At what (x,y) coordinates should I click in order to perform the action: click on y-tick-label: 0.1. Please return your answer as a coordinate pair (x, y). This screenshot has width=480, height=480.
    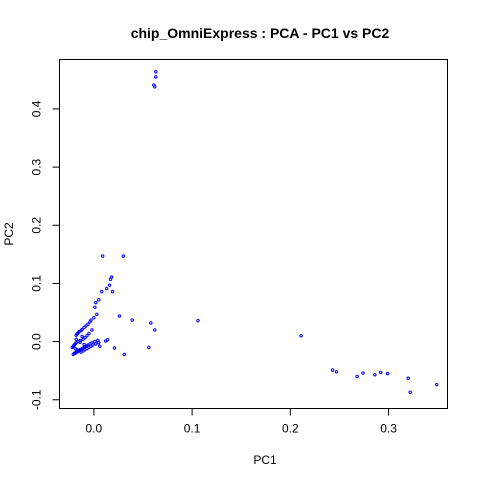
    Looking at the image, I should click on (37, 283).